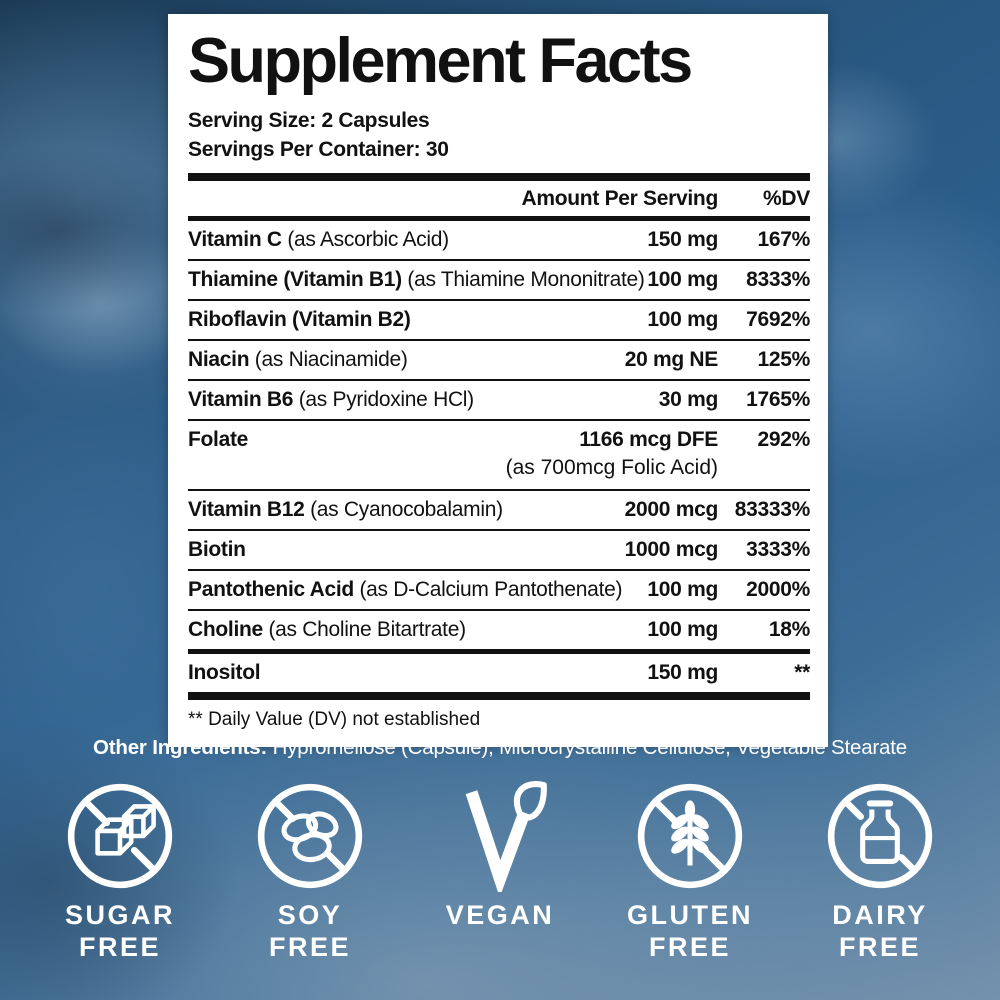  I want to click on header-dv: %DV, so click(786, 198).